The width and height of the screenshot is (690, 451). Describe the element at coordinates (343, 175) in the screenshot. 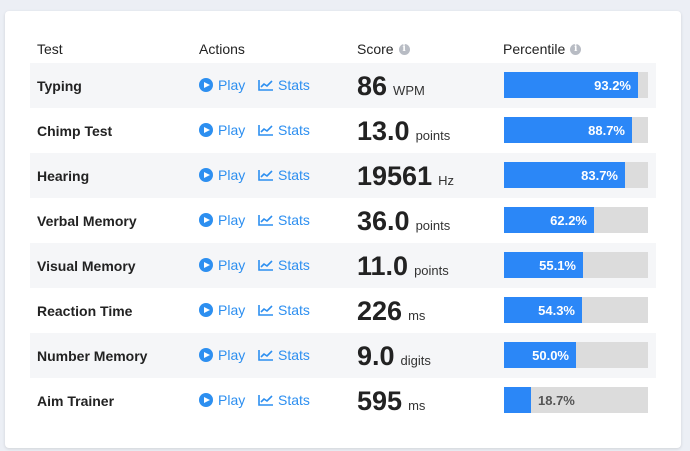

I see `table-row: Hearing Play Stats 19561 Hz 83.7%` at that location.